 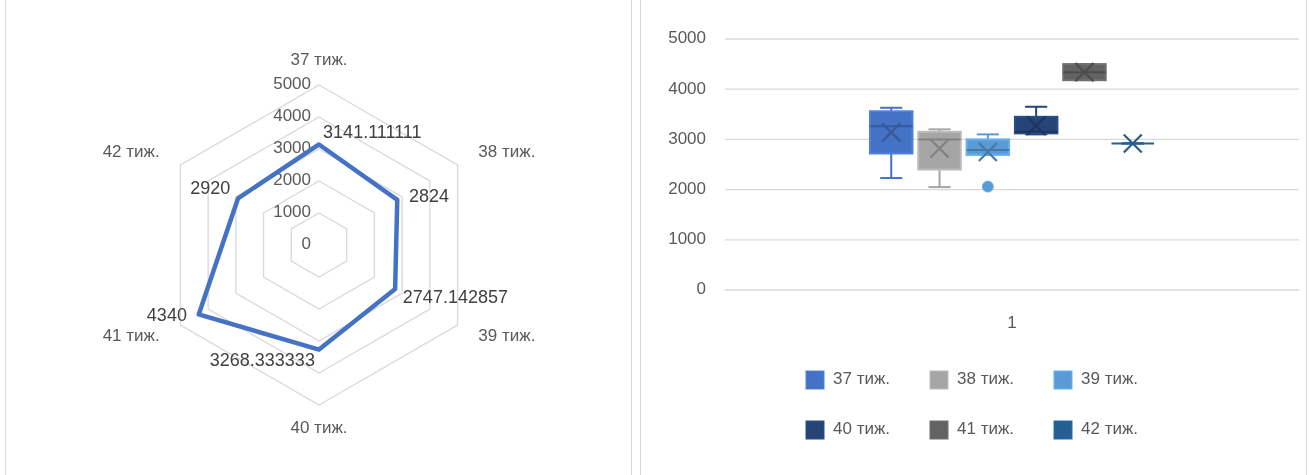 I want to click on legend-label: 42 тиж., so click(x=1110, y=429).